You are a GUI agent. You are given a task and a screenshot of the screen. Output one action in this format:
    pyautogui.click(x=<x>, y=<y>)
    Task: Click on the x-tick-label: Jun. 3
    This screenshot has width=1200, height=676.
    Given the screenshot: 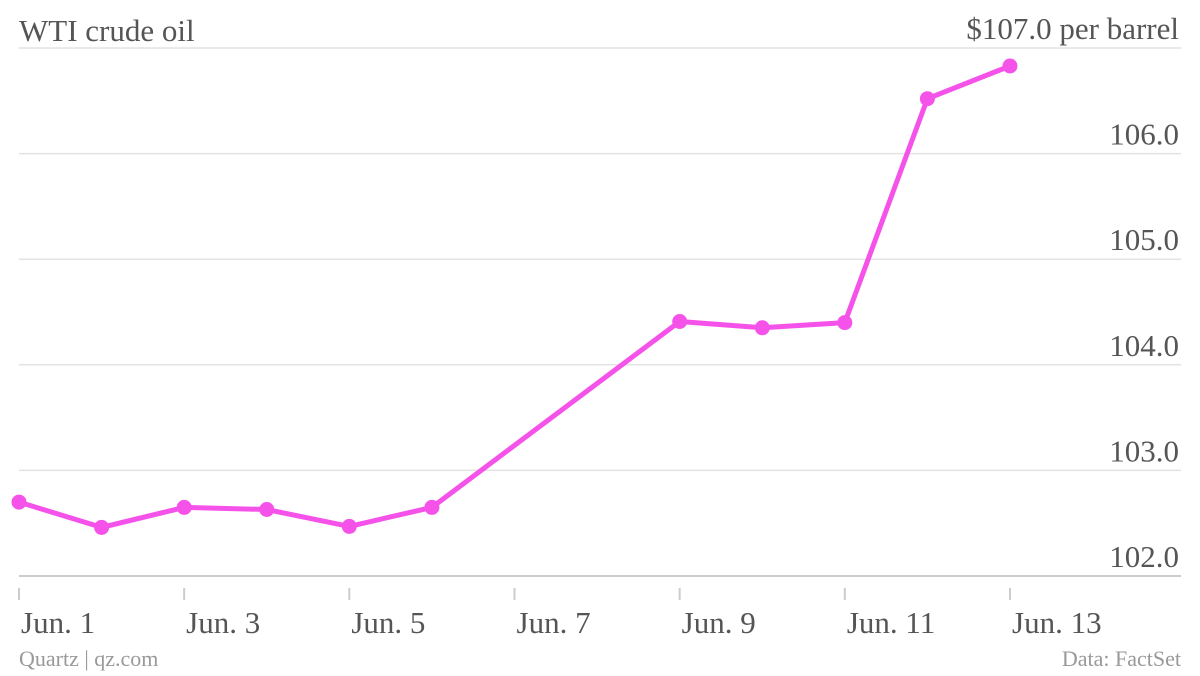 What is the action you would take?
    pyautogui.click(x=223, y=622)
    